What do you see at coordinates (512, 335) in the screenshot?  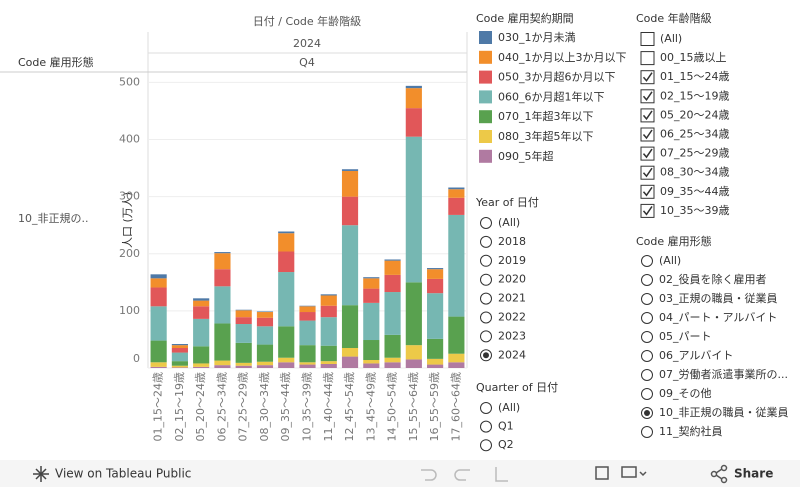 I see `filter-option: 2023` at bounding box center [512, 335].